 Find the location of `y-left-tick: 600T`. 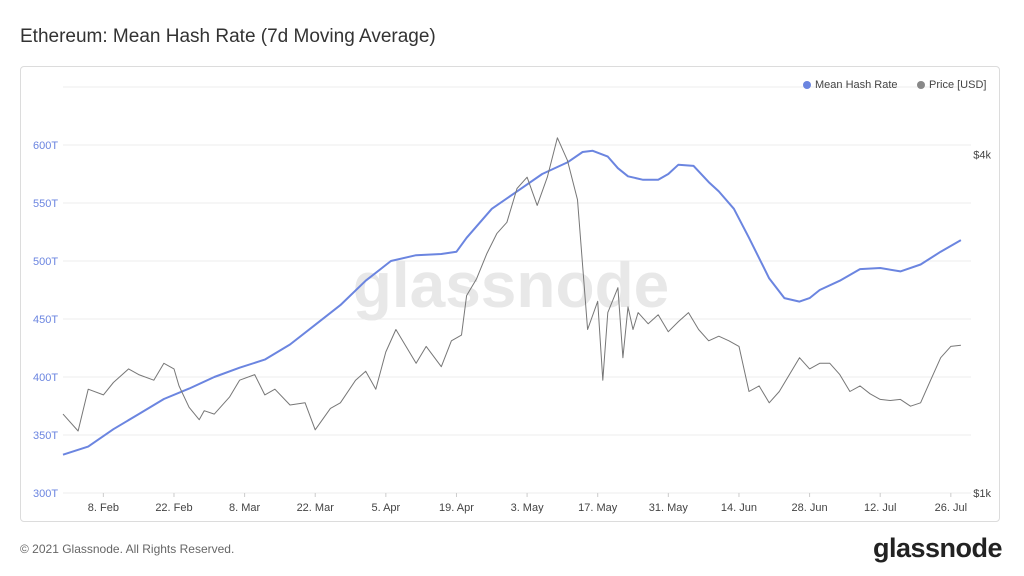

y-left-tick: 600T is located at coordinates (45, 146).